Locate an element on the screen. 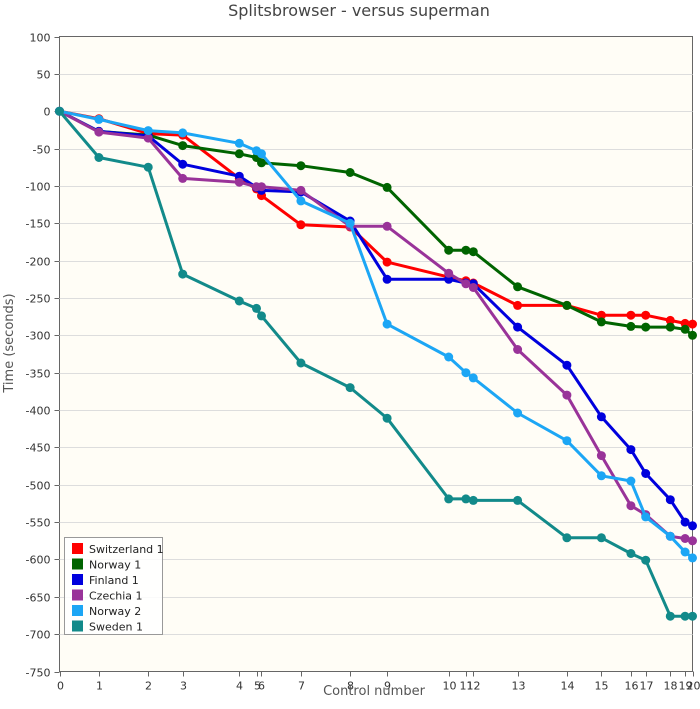  x-tick-label: 15 is located at coordinates (602, 686).